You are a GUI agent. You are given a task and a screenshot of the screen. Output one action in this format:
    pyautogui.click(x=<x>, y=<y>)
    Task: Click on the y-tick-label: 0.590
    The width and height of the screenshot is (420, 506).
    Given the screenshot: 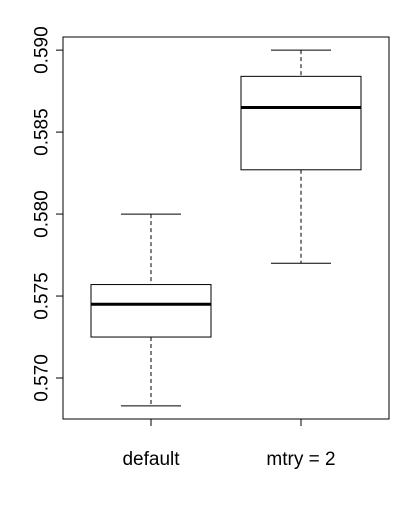 What is the action you would take?
    pyautogui.click(x=42, y=50)
    